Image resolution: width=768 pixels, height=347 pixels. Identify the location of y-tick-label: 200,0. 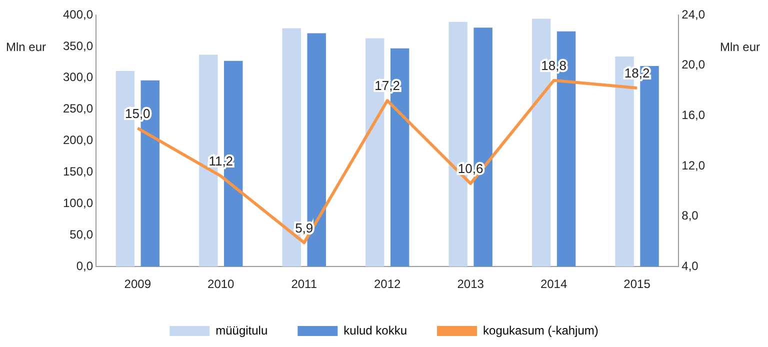
(78, 140).